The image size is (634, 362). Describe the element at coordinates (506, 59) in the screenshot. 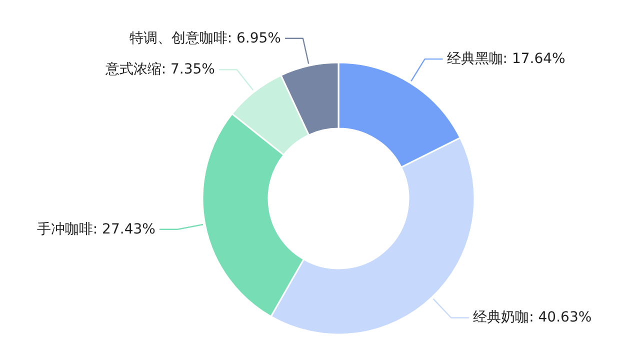

I see `slice-label: 经典黑咖: 17.64%` at that location.